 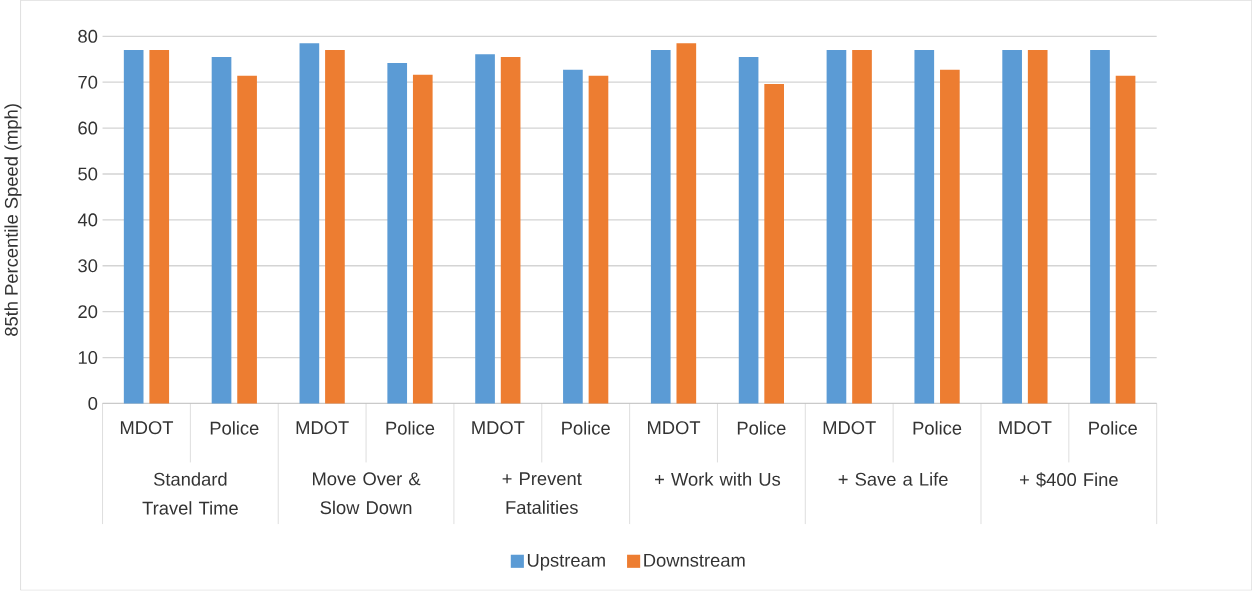 What do you see at coordinates (718, 479) in the screenshot?
I see `text: + Work with Us` at bounding box center [718, 479].